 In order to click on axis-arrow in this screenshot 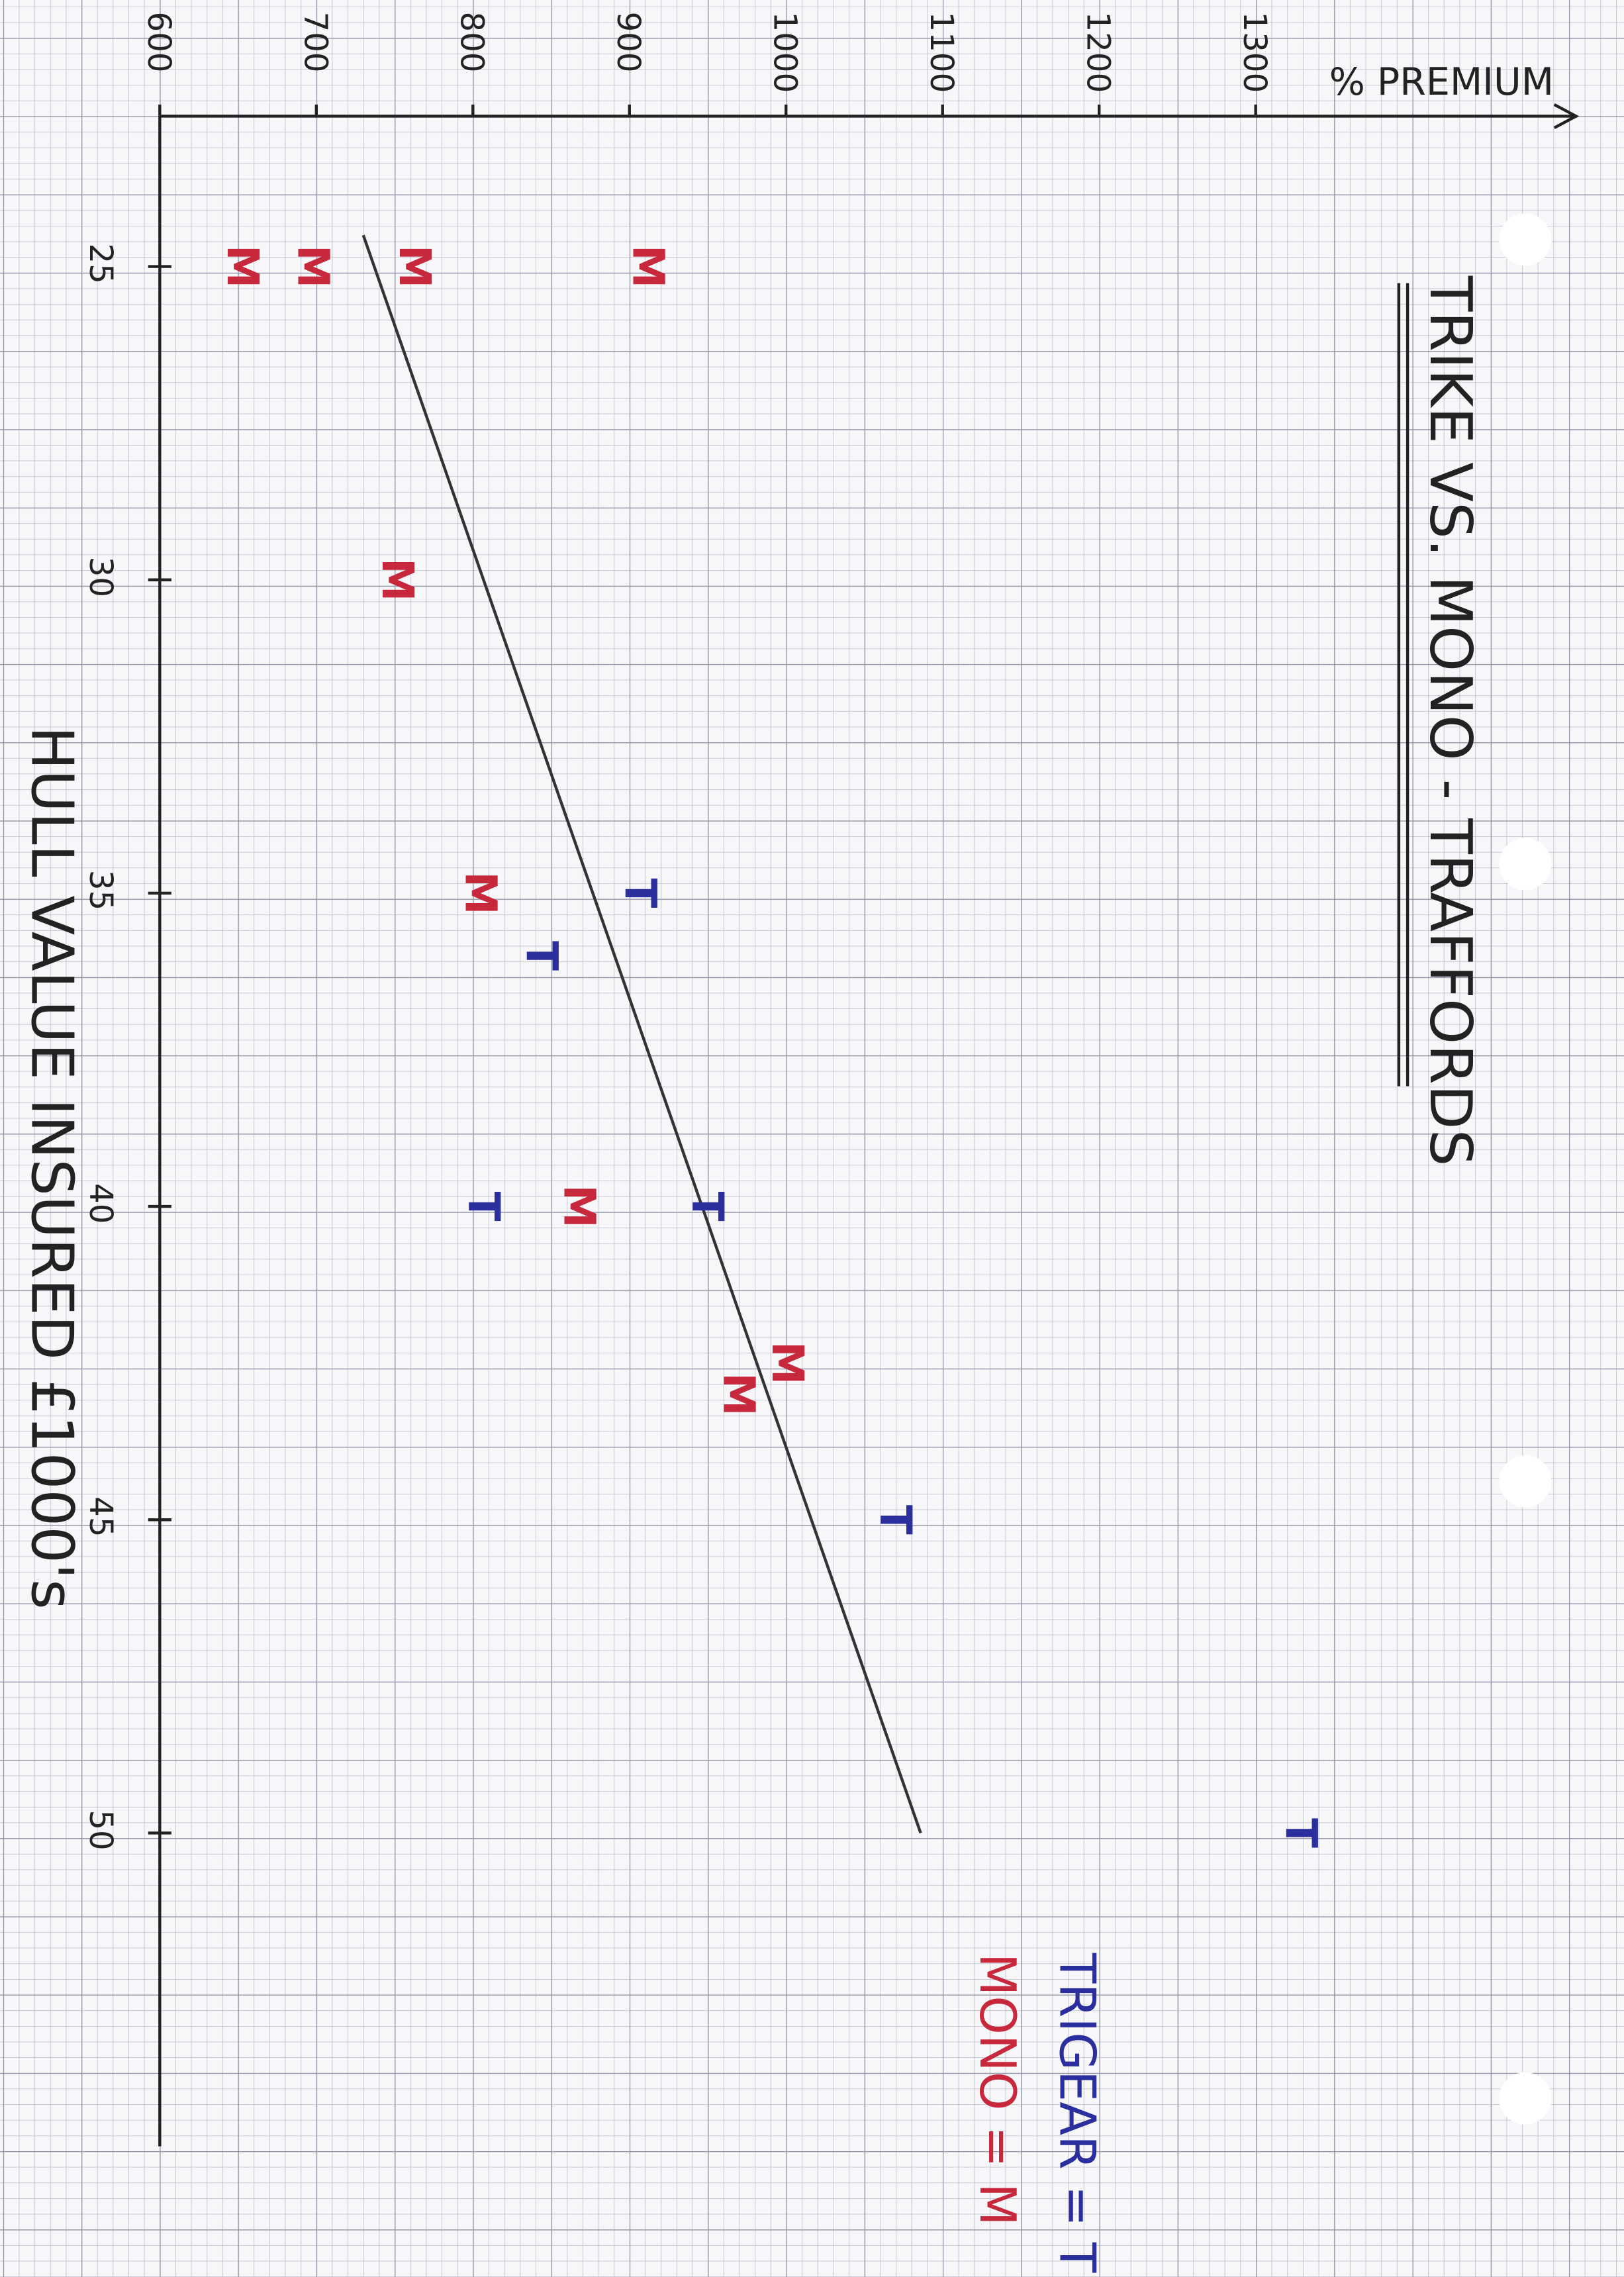, I will do `click(1566, 116)`.